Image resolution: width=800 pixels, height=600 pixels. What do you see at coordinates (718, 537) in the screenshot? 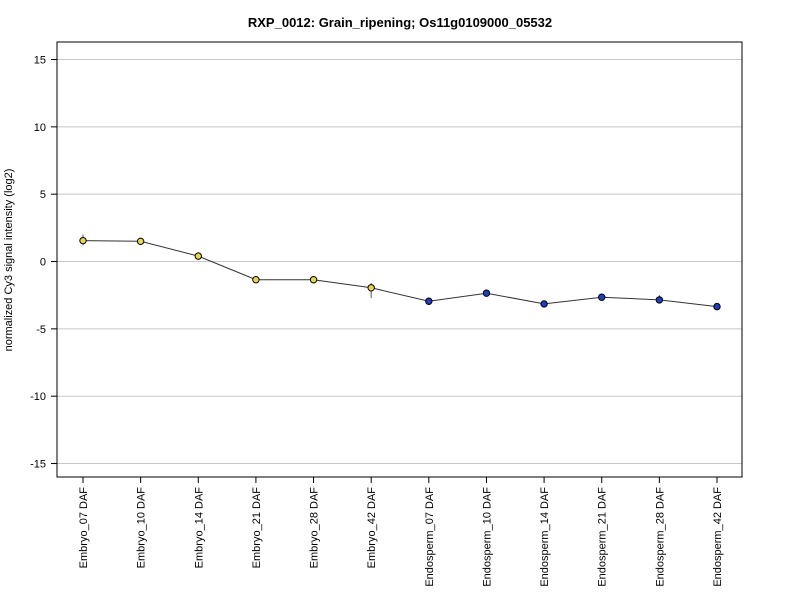
I see `x-tick-label: Endosperm_42 DAF` at bounding box center [718, 537].